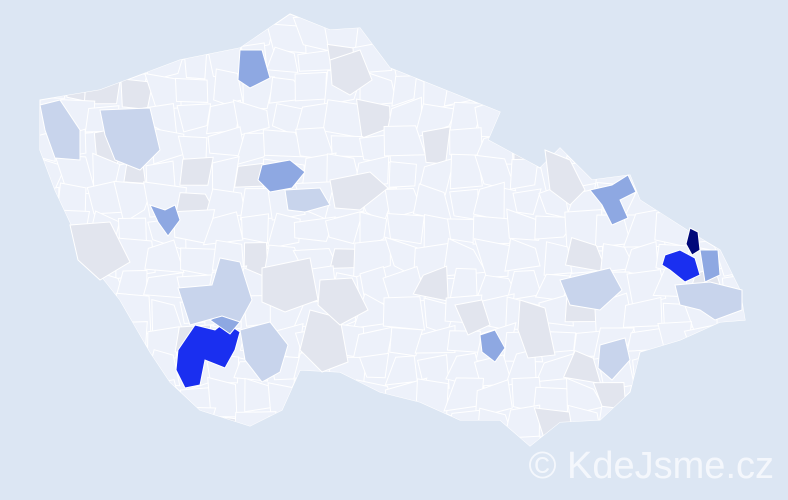 The width and height of the screenshot is (788, 500). What do you see at coordinates (208, 355) in the screenshot?
I see `district-level-high` at bounding box center [208, 355].